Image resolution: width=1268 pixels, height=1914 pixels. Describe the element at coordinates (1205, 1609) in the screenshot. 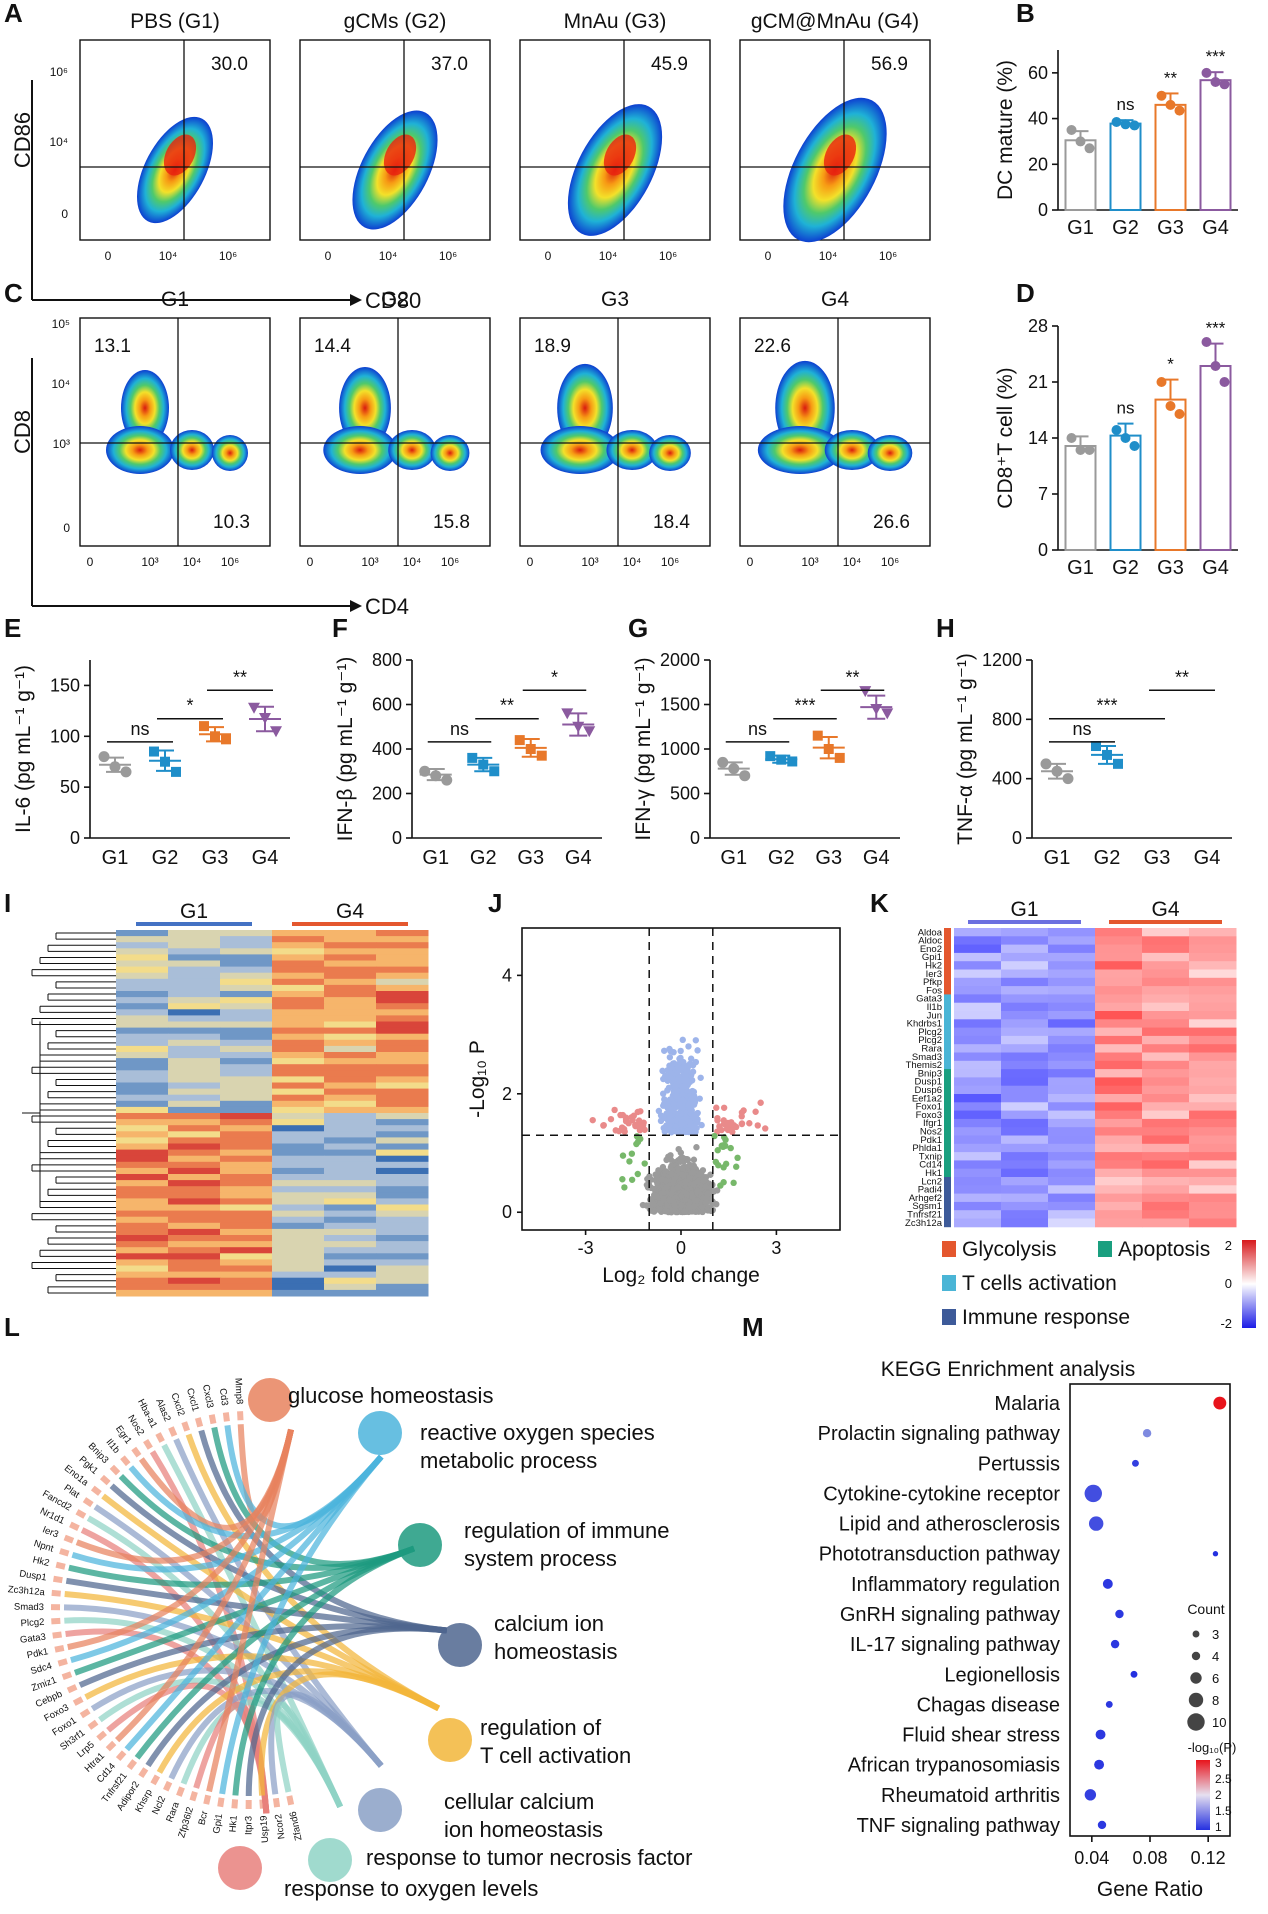

I see `size-legend-title: Count` at that location.